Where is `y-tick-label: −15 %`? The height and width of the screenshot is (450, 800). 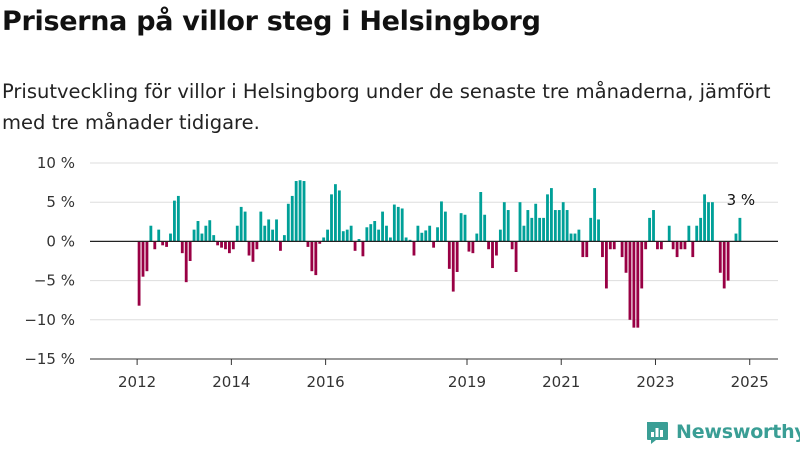 y-tick-label: −15 % is located at coordinates (49, 359).